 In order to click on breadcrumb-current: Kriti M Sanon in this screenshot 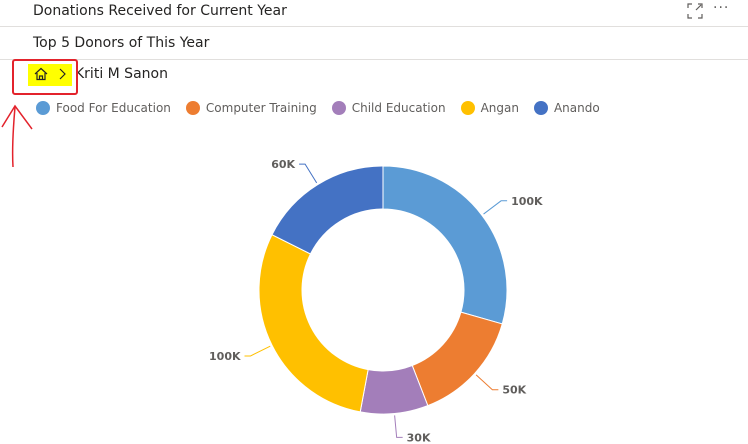, I will do `click(121, 74)`.